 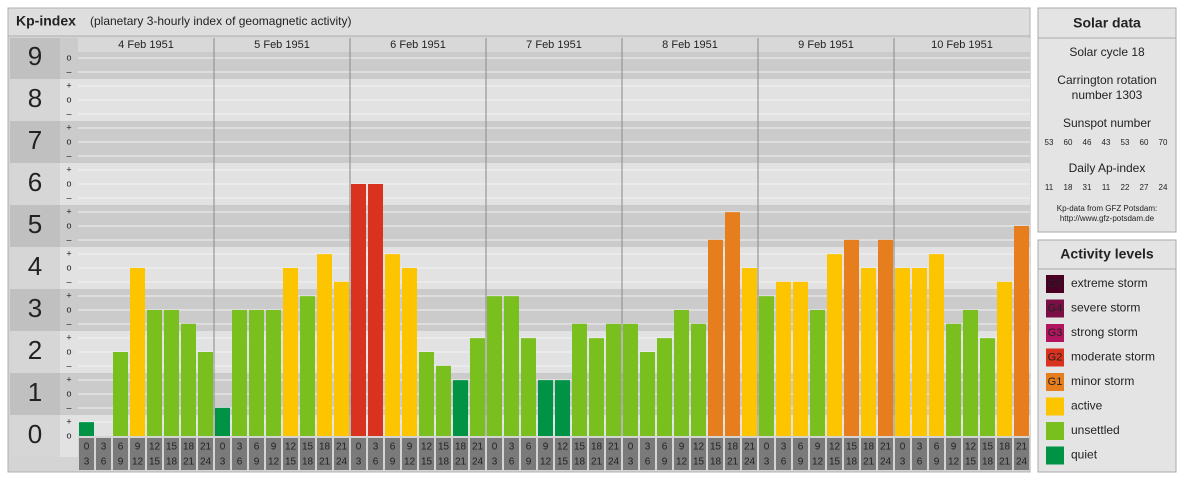 What do you see at coordinates (1125, 142) in the screenshot?
I see `sunspot-value: 53` at bounding box center [1125, 142].